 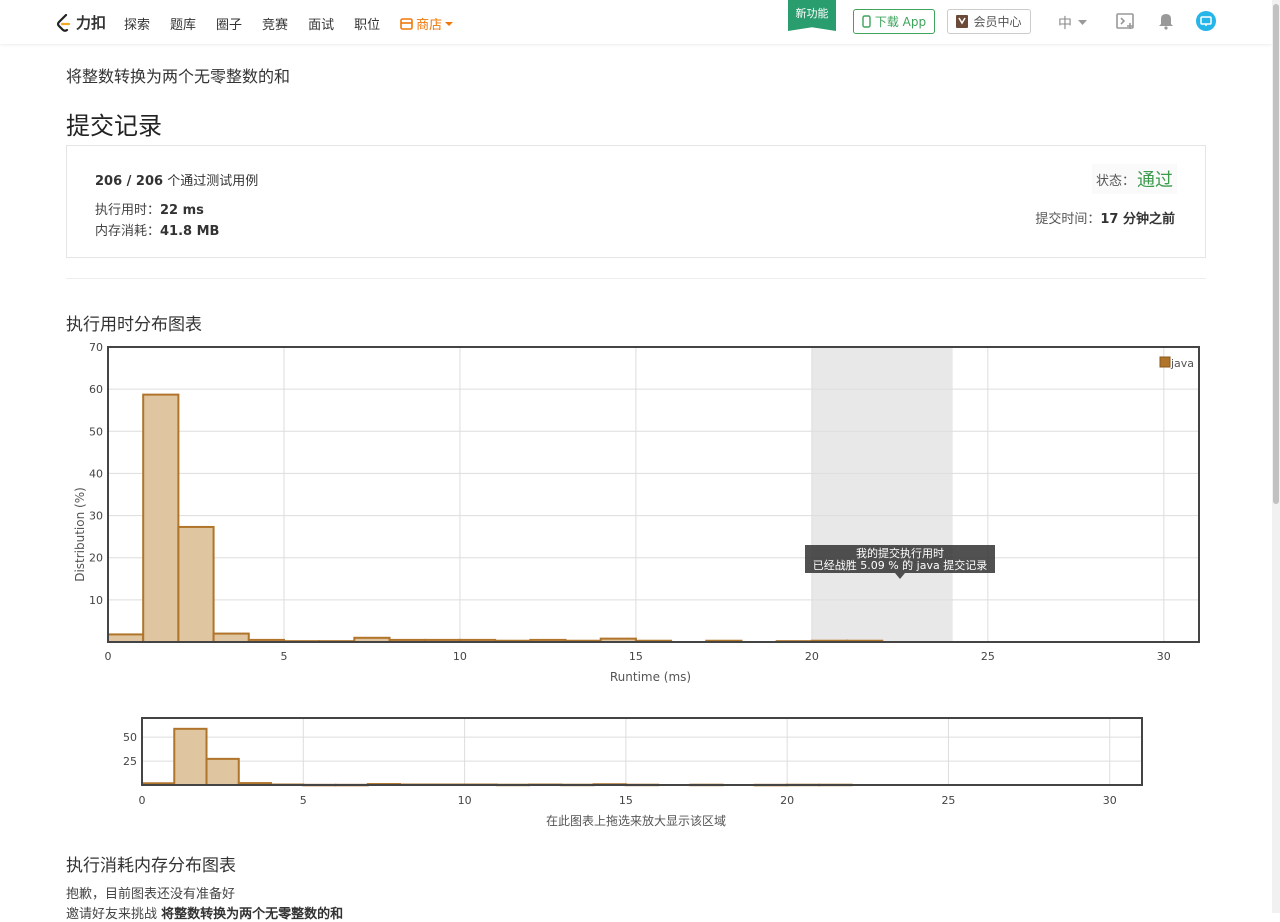 I want to click on vip-bookmark-icon, so click(x=962, y=21).